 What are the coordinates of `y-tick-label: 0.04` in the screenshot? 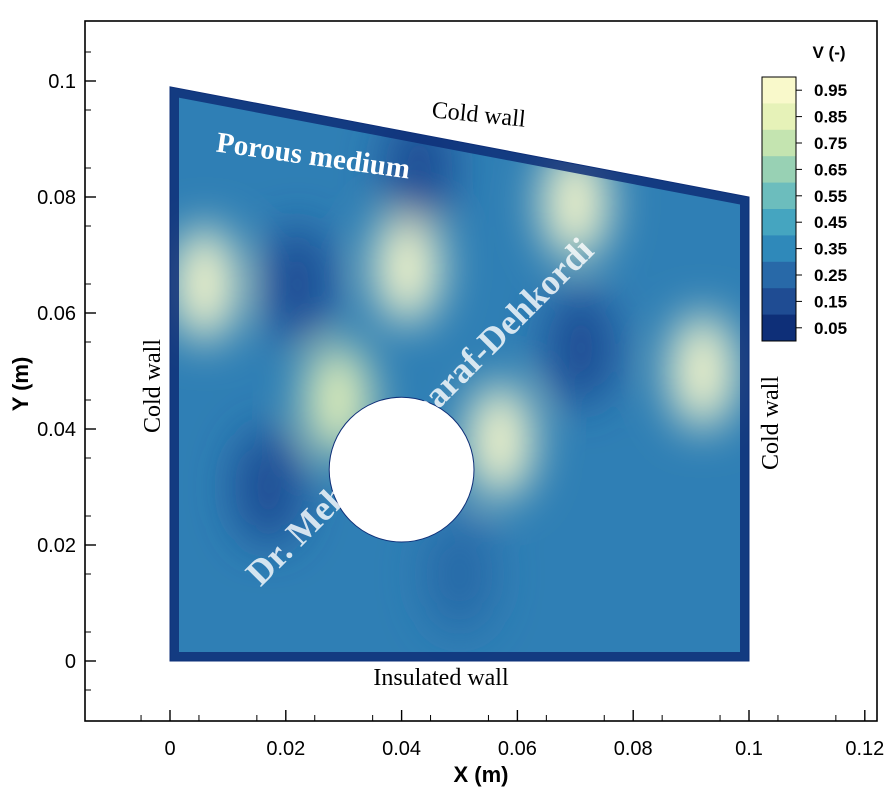 It's located at (56, 430).